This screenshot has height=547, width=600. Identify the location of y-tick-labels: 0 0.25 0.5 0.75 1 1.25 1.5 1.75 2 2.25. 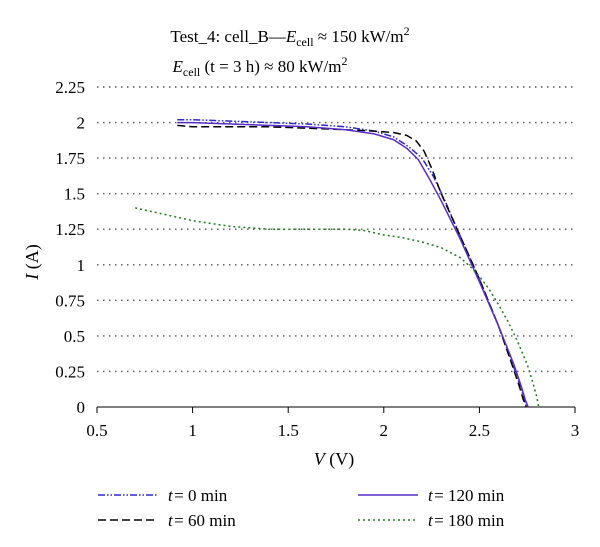
(70, 247).